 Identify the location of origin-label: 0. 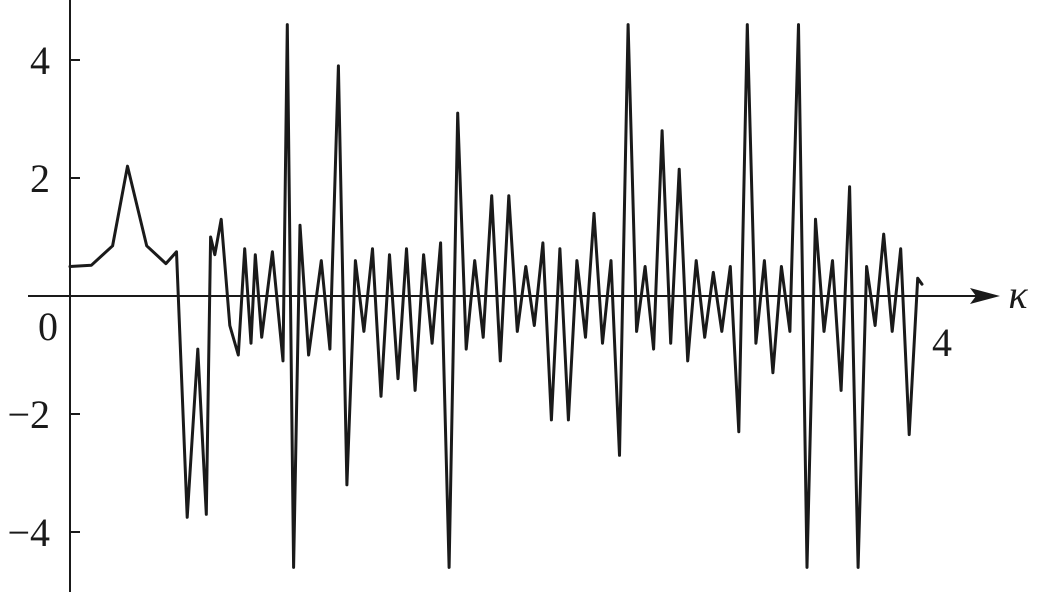
(48, 326).